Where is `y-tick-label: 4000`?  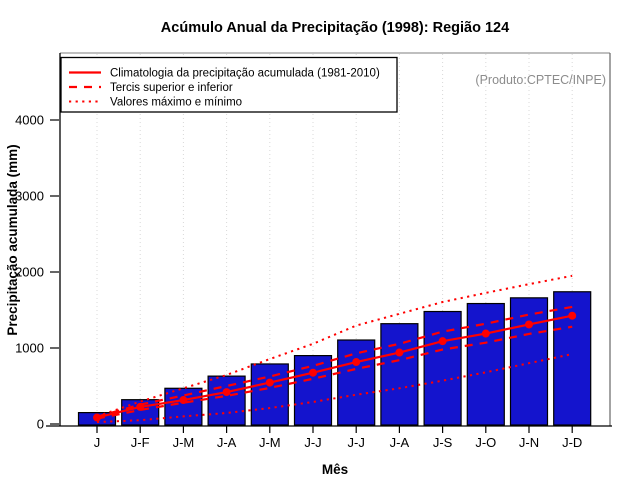 y-tick-label: 4000 is located at coordinates (29, 120).